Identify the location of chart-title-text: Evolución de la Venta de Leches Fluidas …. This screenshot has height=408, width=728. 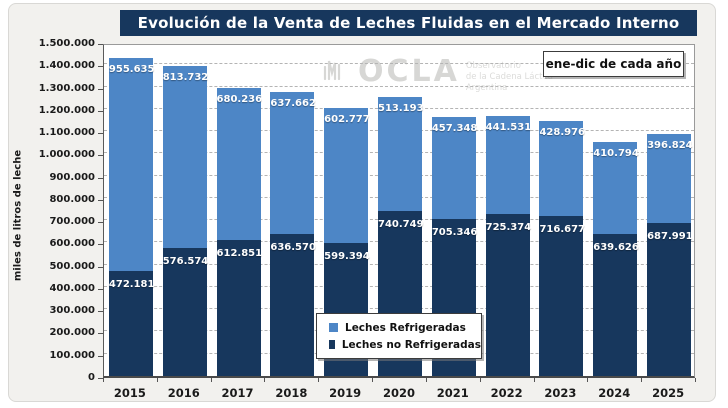
(408, 23).